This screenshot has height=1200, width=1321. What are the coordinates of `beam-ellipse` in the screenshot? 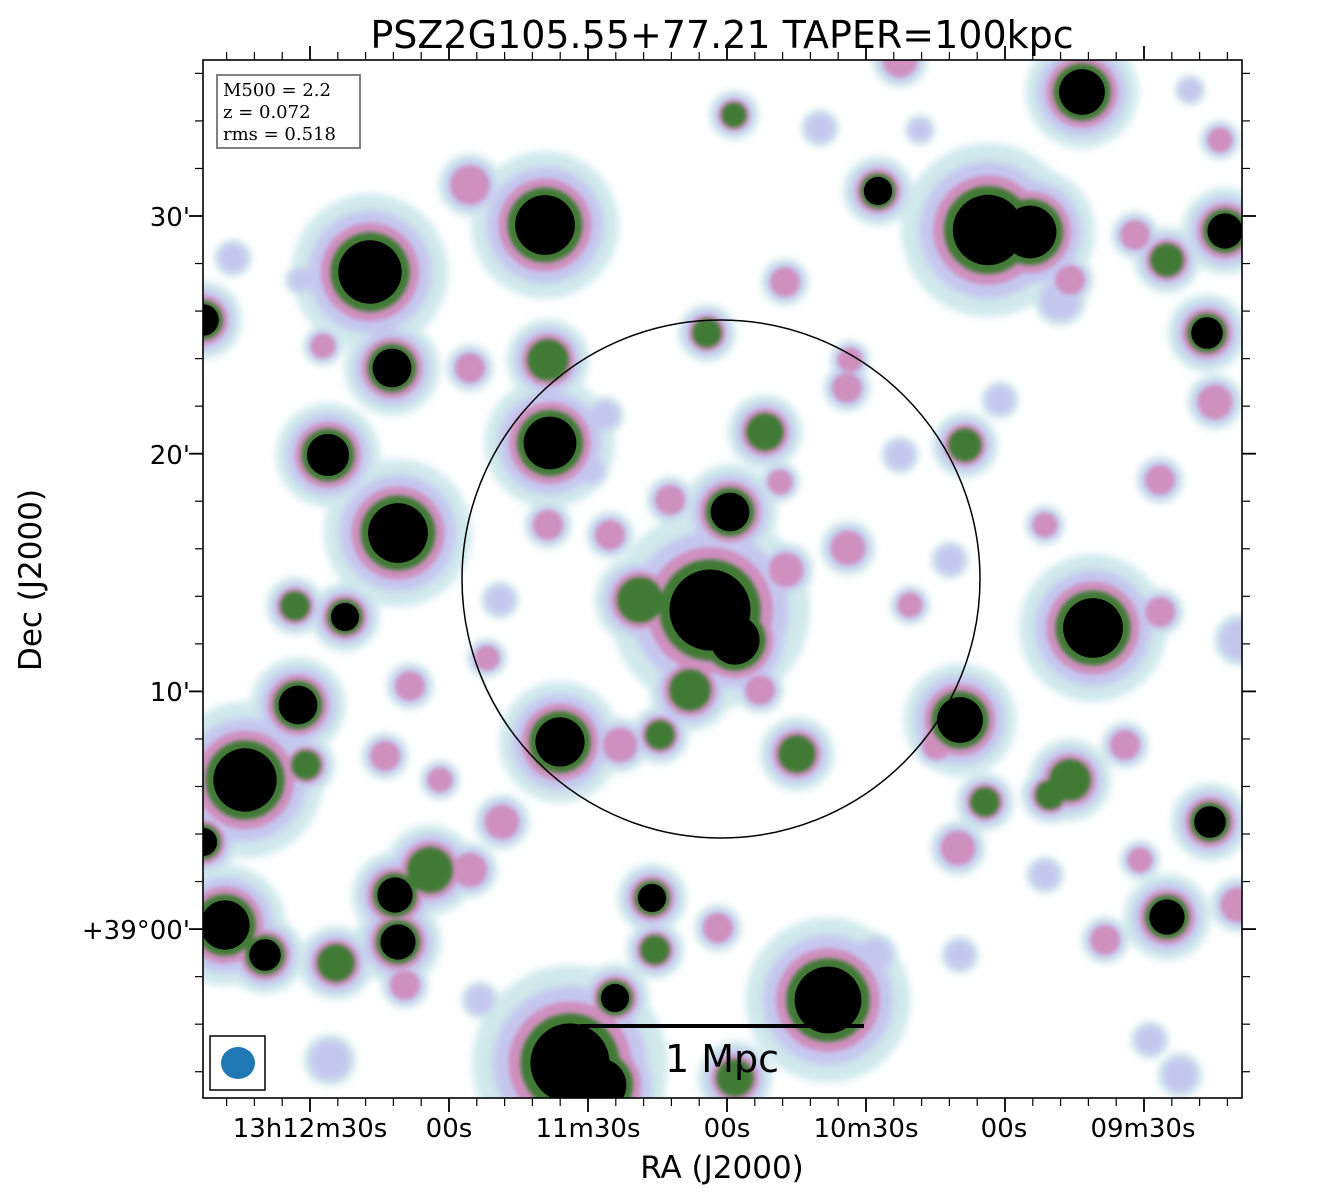 It's located at (238, 1063).